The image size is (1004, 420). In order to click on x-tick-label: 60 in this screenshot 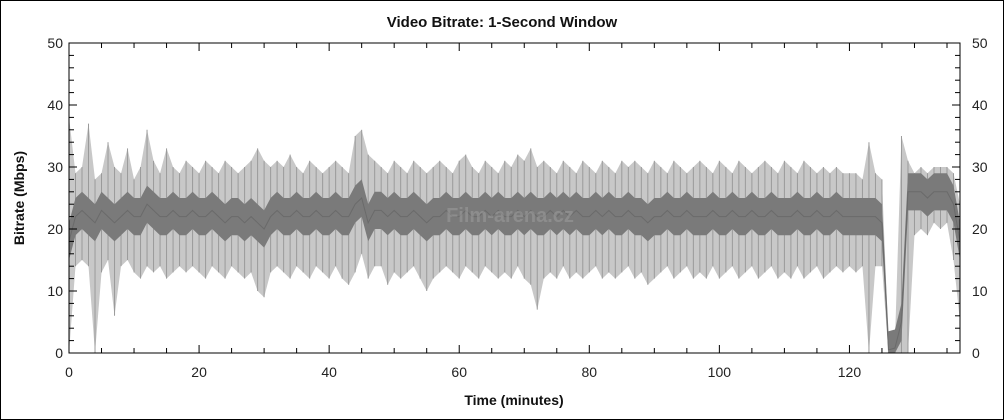, I will do `click(459, 372)`.